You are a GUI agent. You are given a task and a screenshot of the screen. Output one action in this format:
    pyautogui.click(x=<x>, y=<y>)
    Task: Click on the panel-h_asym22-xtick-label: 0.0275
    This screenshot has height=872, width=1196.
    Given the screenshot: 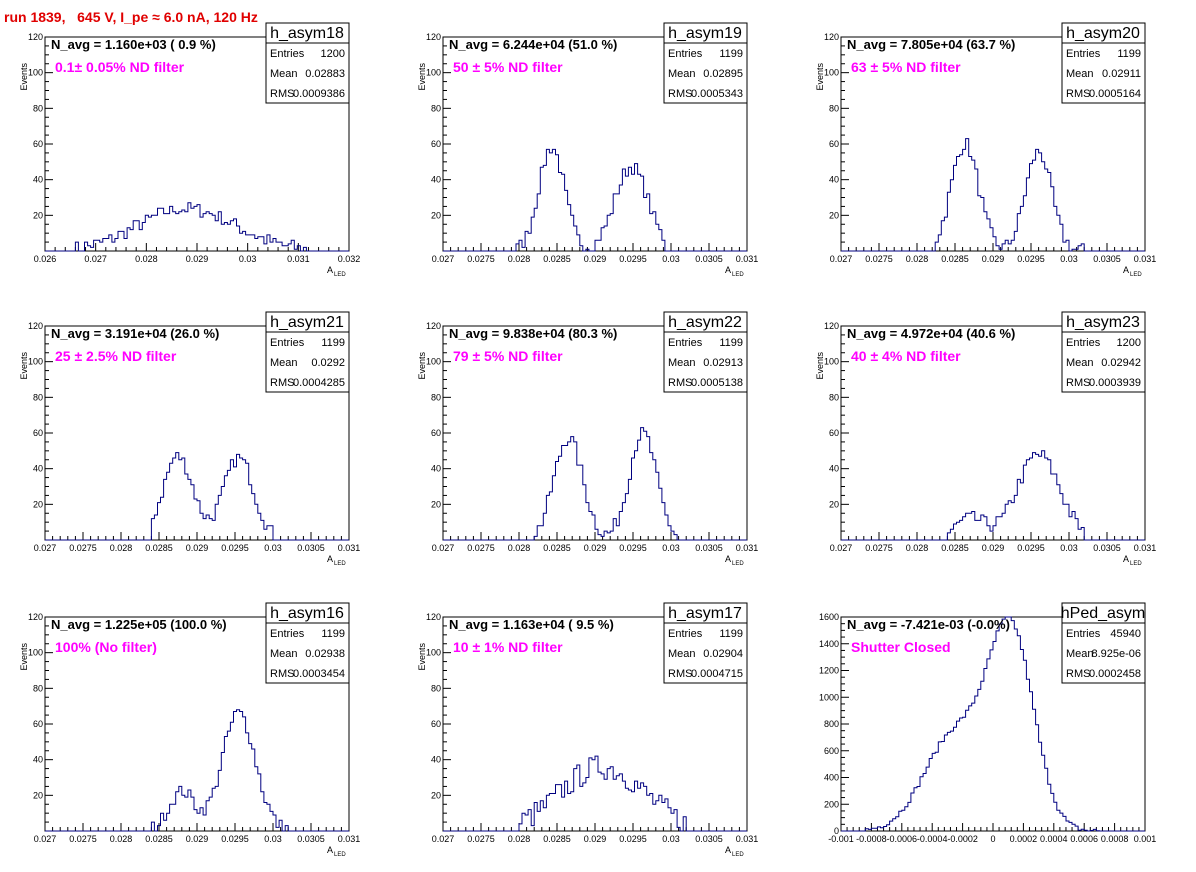 What is the action you would take?
    pyautogui.click(x=481, y=548)
    